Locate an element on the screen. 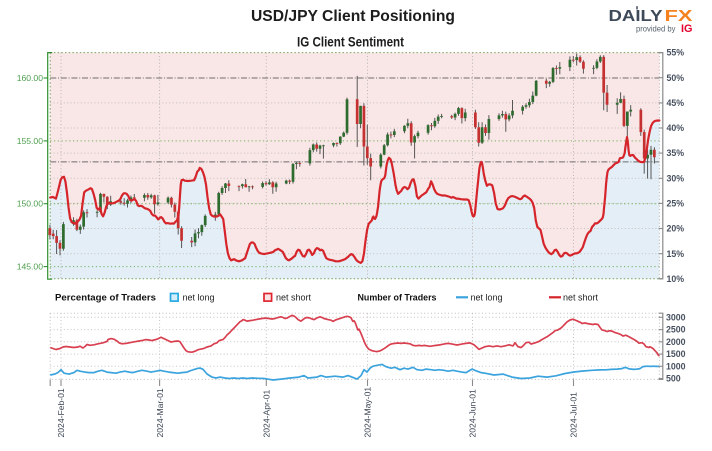  svg-text: 20% is located at coordinates (676, 229).